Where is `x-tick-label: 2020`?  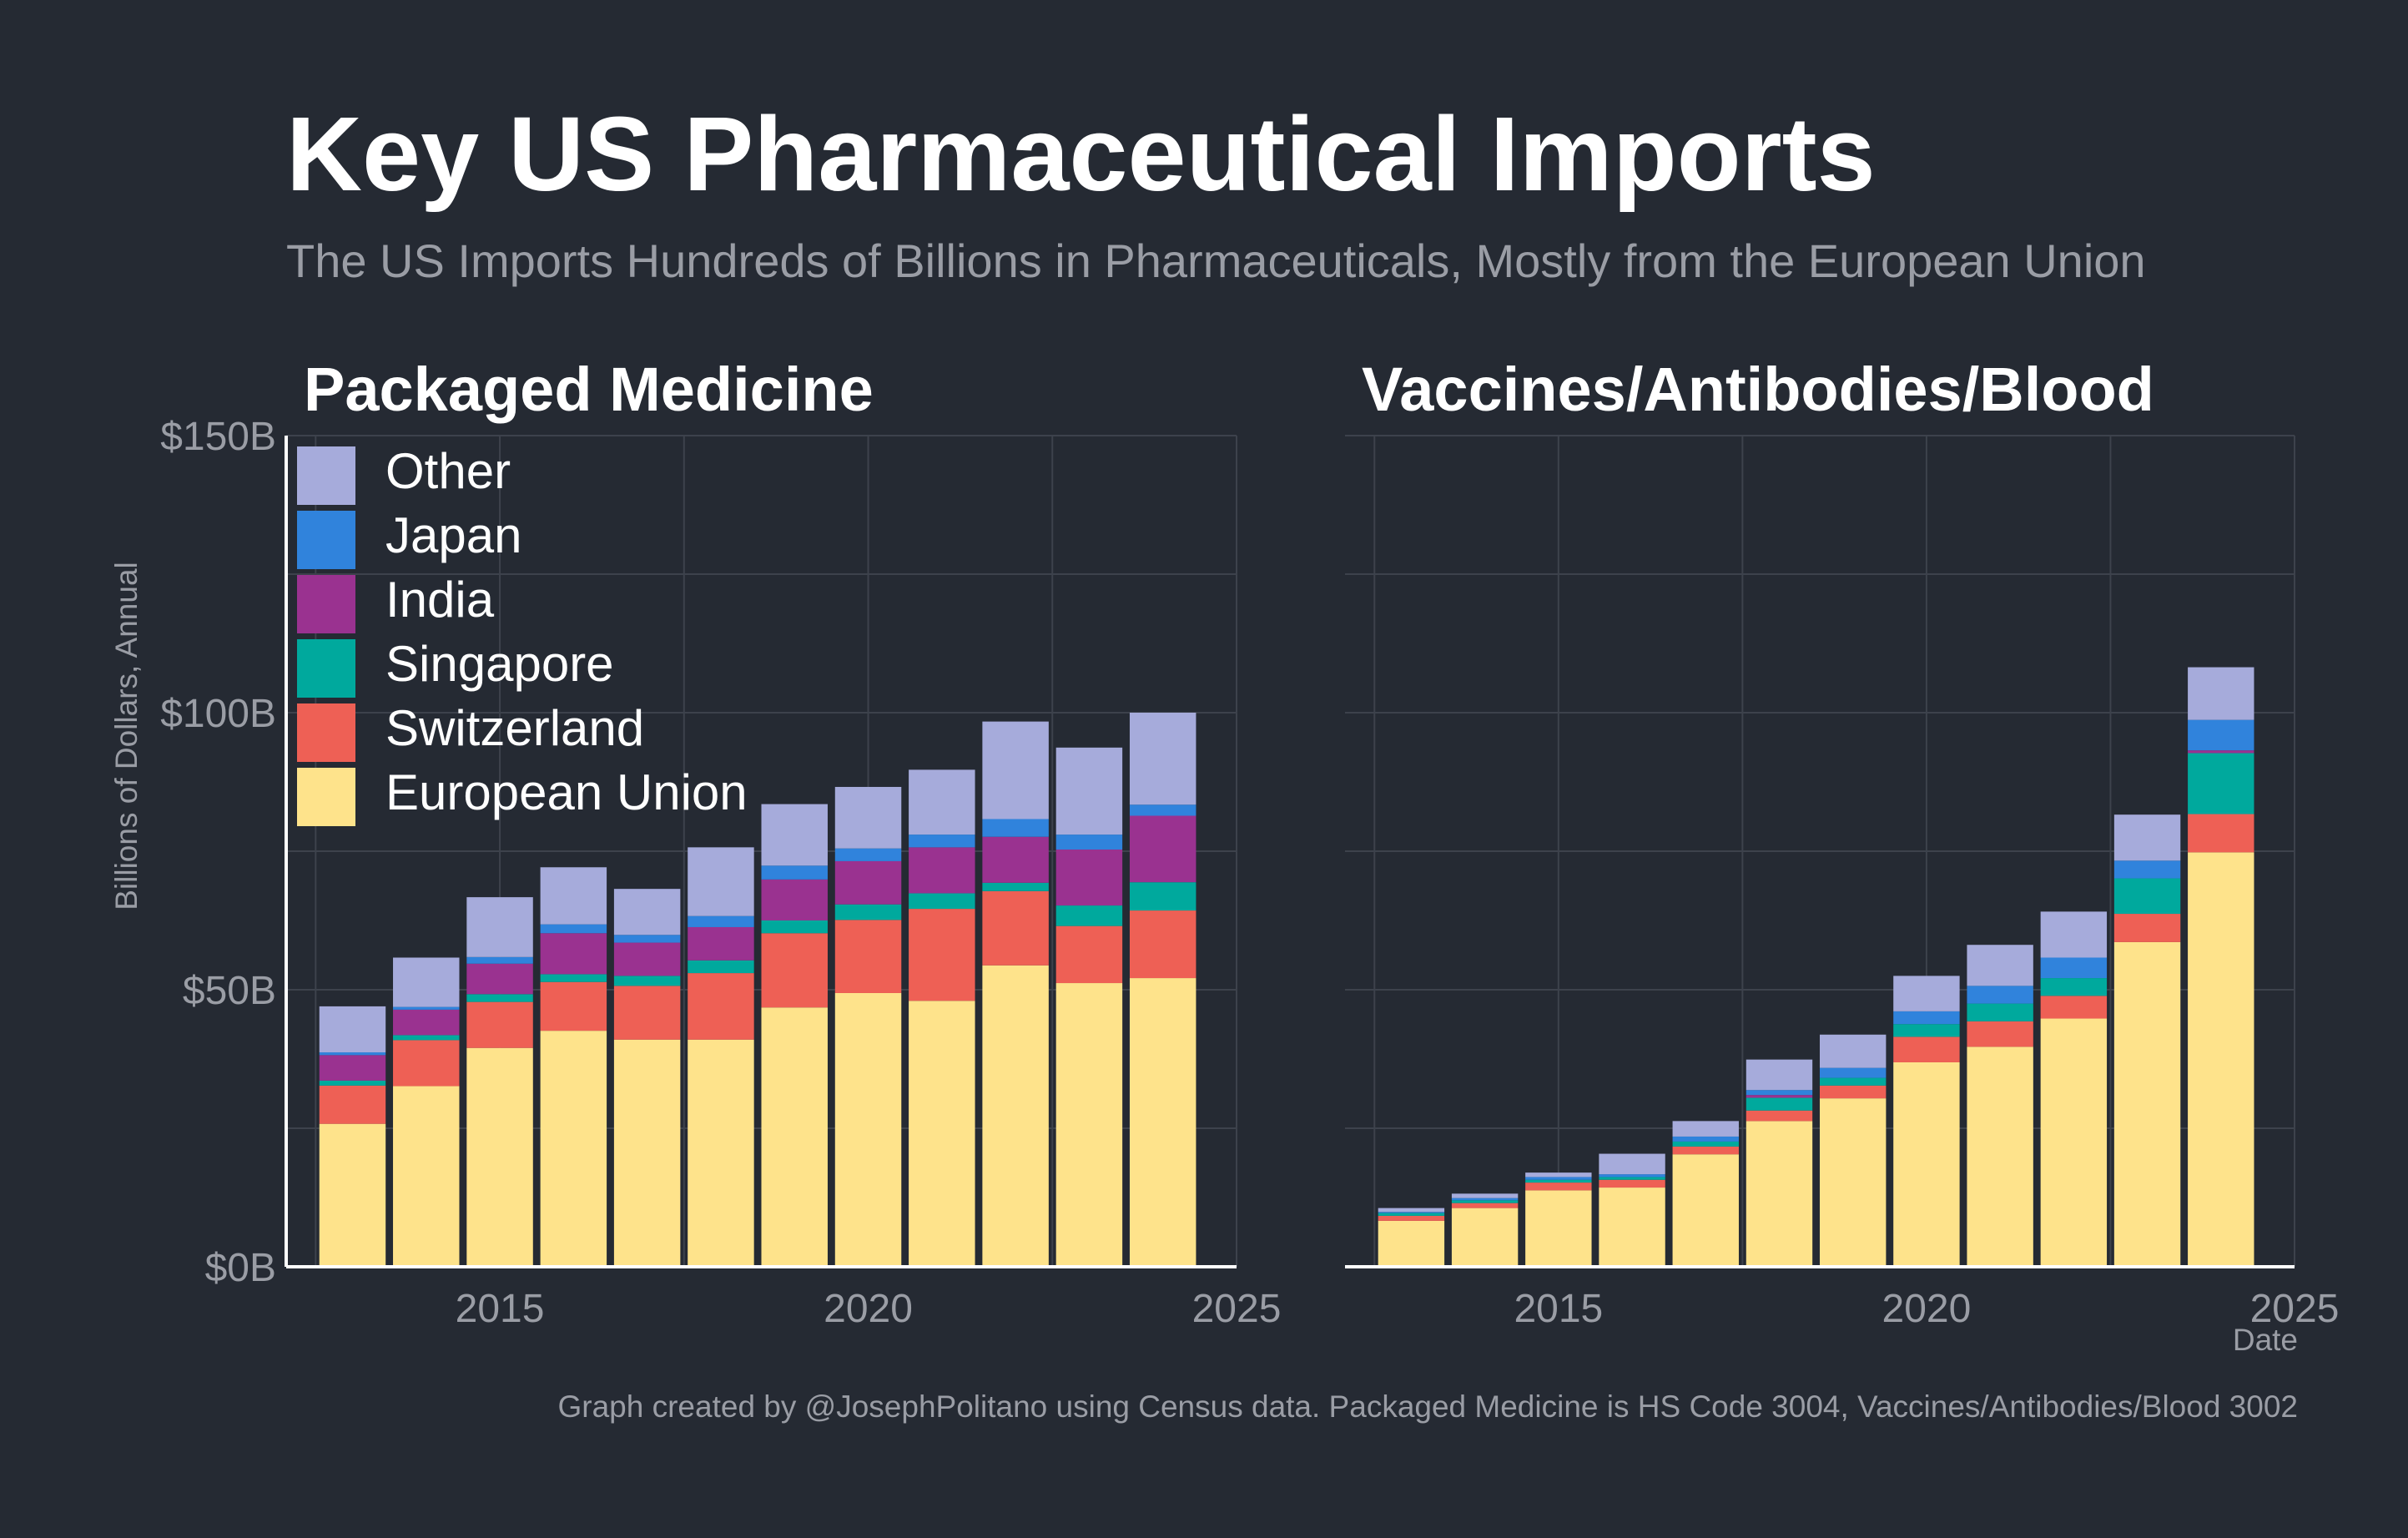
x-tick-label: 2020 is located at coordinates (1927, 1309).